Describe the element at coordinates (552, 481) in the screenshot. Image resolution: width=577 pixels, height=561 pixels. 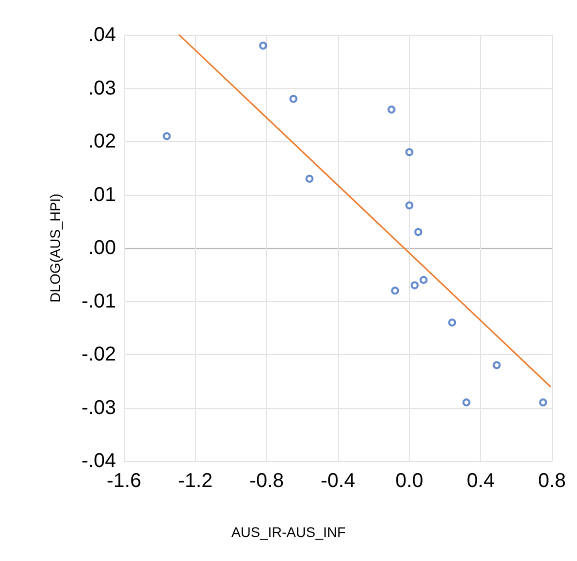
I see `x-tick-label: 0.8` at that location.